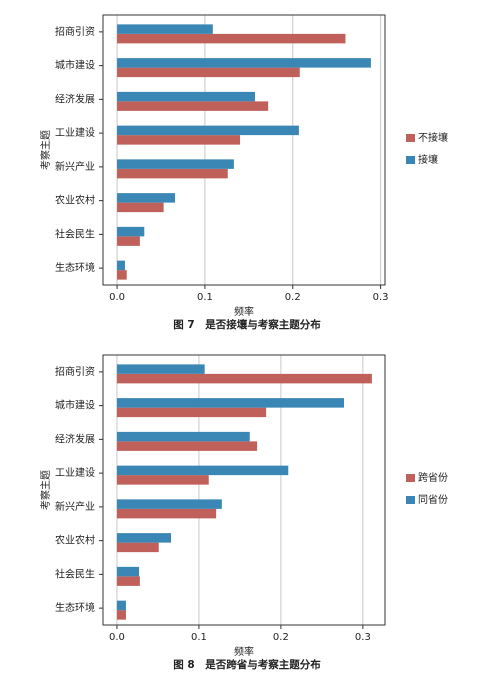  Describe the element at coordinates (247, 324) in the screenshot. I see `chart-title: 图 7 是否接壤与考察主题分布` at that location.